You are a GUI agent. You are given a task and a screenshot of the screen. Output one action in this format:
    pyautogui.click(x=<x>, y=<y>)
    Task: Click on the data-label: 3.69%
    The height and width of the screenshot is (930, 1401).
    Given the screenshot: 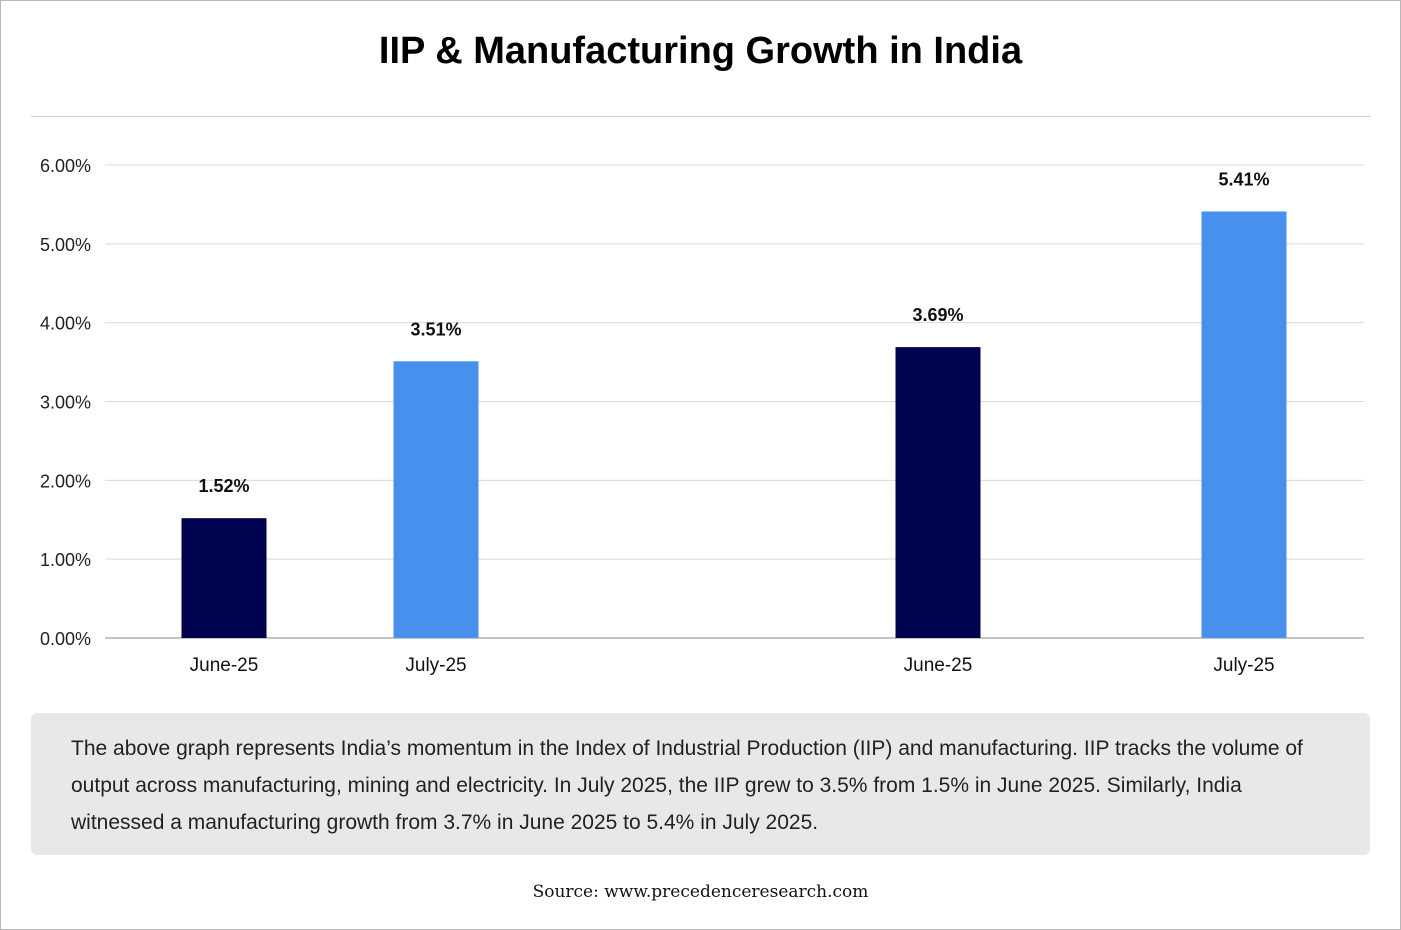 What is the action you would take?
    pyautogui.click(x=937, y=315)
    